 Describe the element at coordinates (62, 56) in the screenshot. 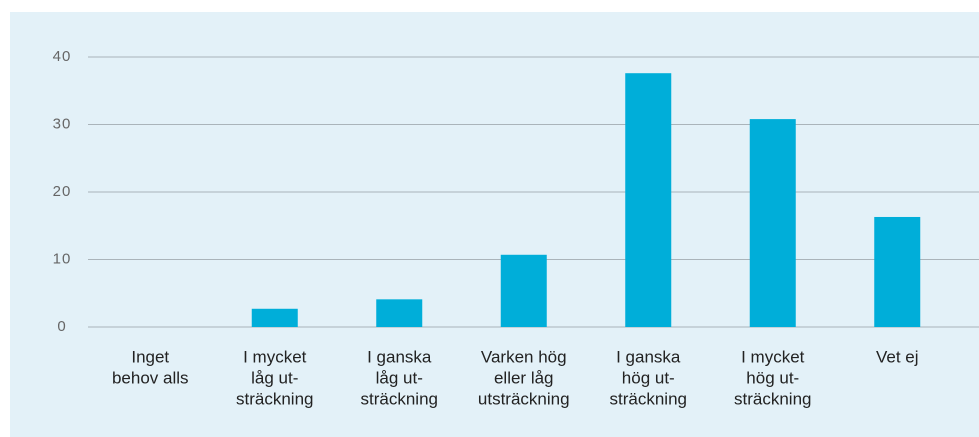

I see `y-tick-label: 40` at that location.